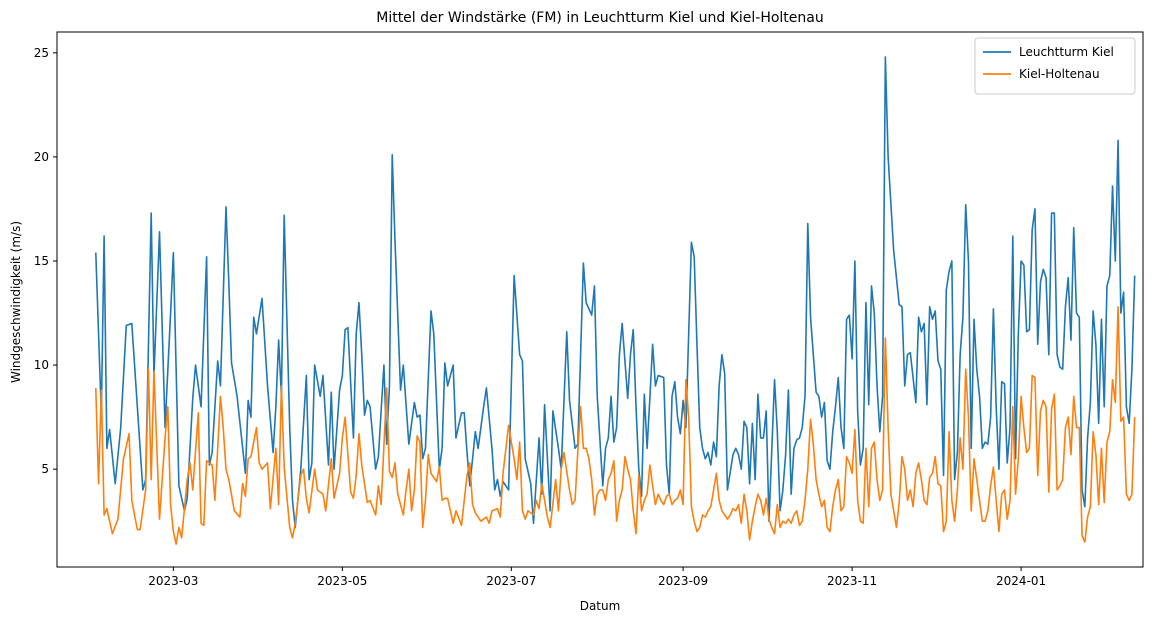  What do you see at coordinates (41, 261) in the screenshot?
I see `y-tick-label: 15` at bounding box center [41, 261].